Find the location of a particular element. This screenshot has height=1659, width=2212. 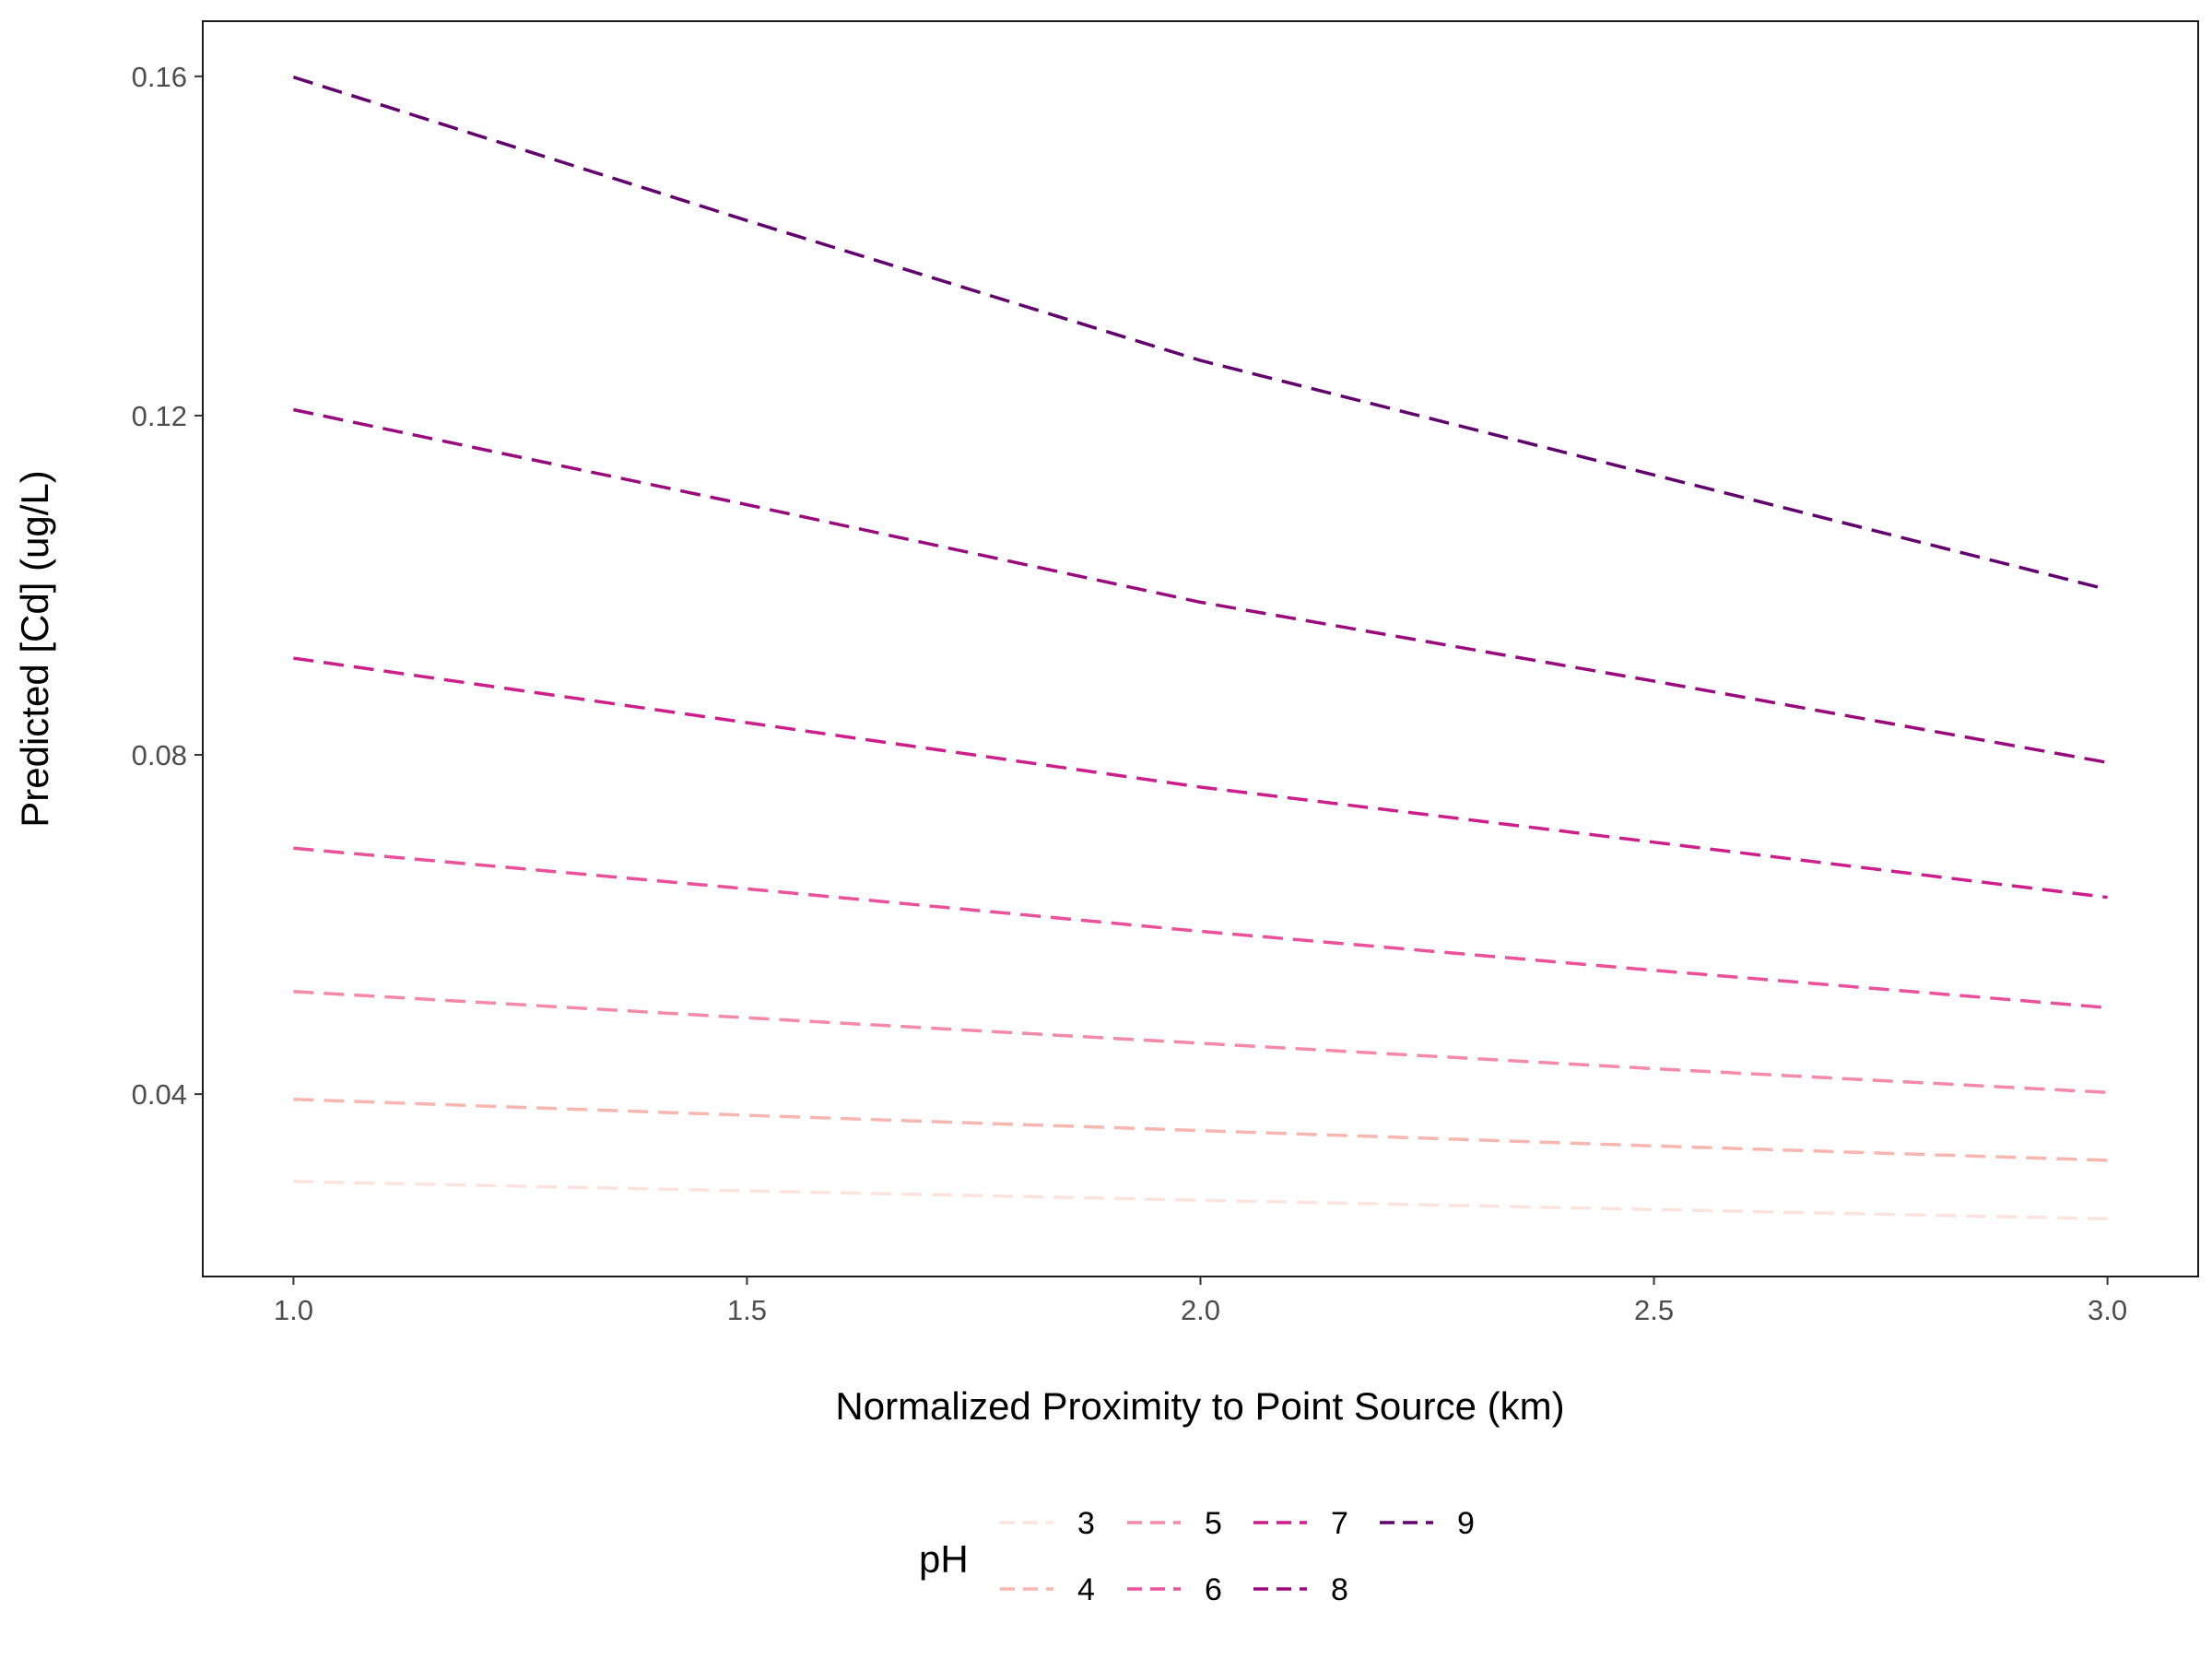

x-tick-label: 2.0 is located at coordinates (1200, 1310).